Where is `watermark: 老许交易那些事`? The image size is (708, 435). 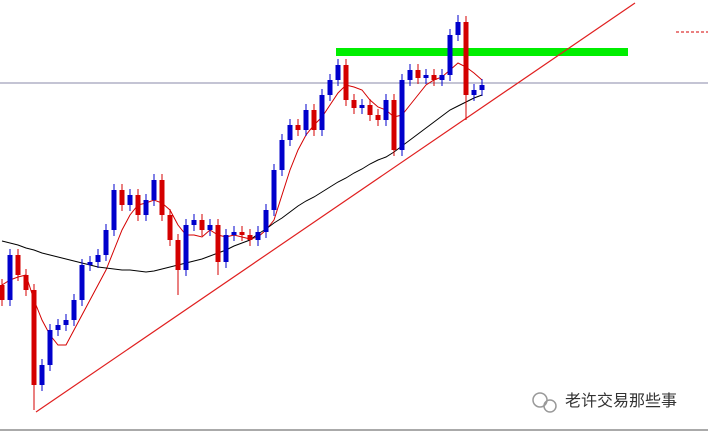 watermark: 老许交易那些事 is located at coordinates (604, 402).